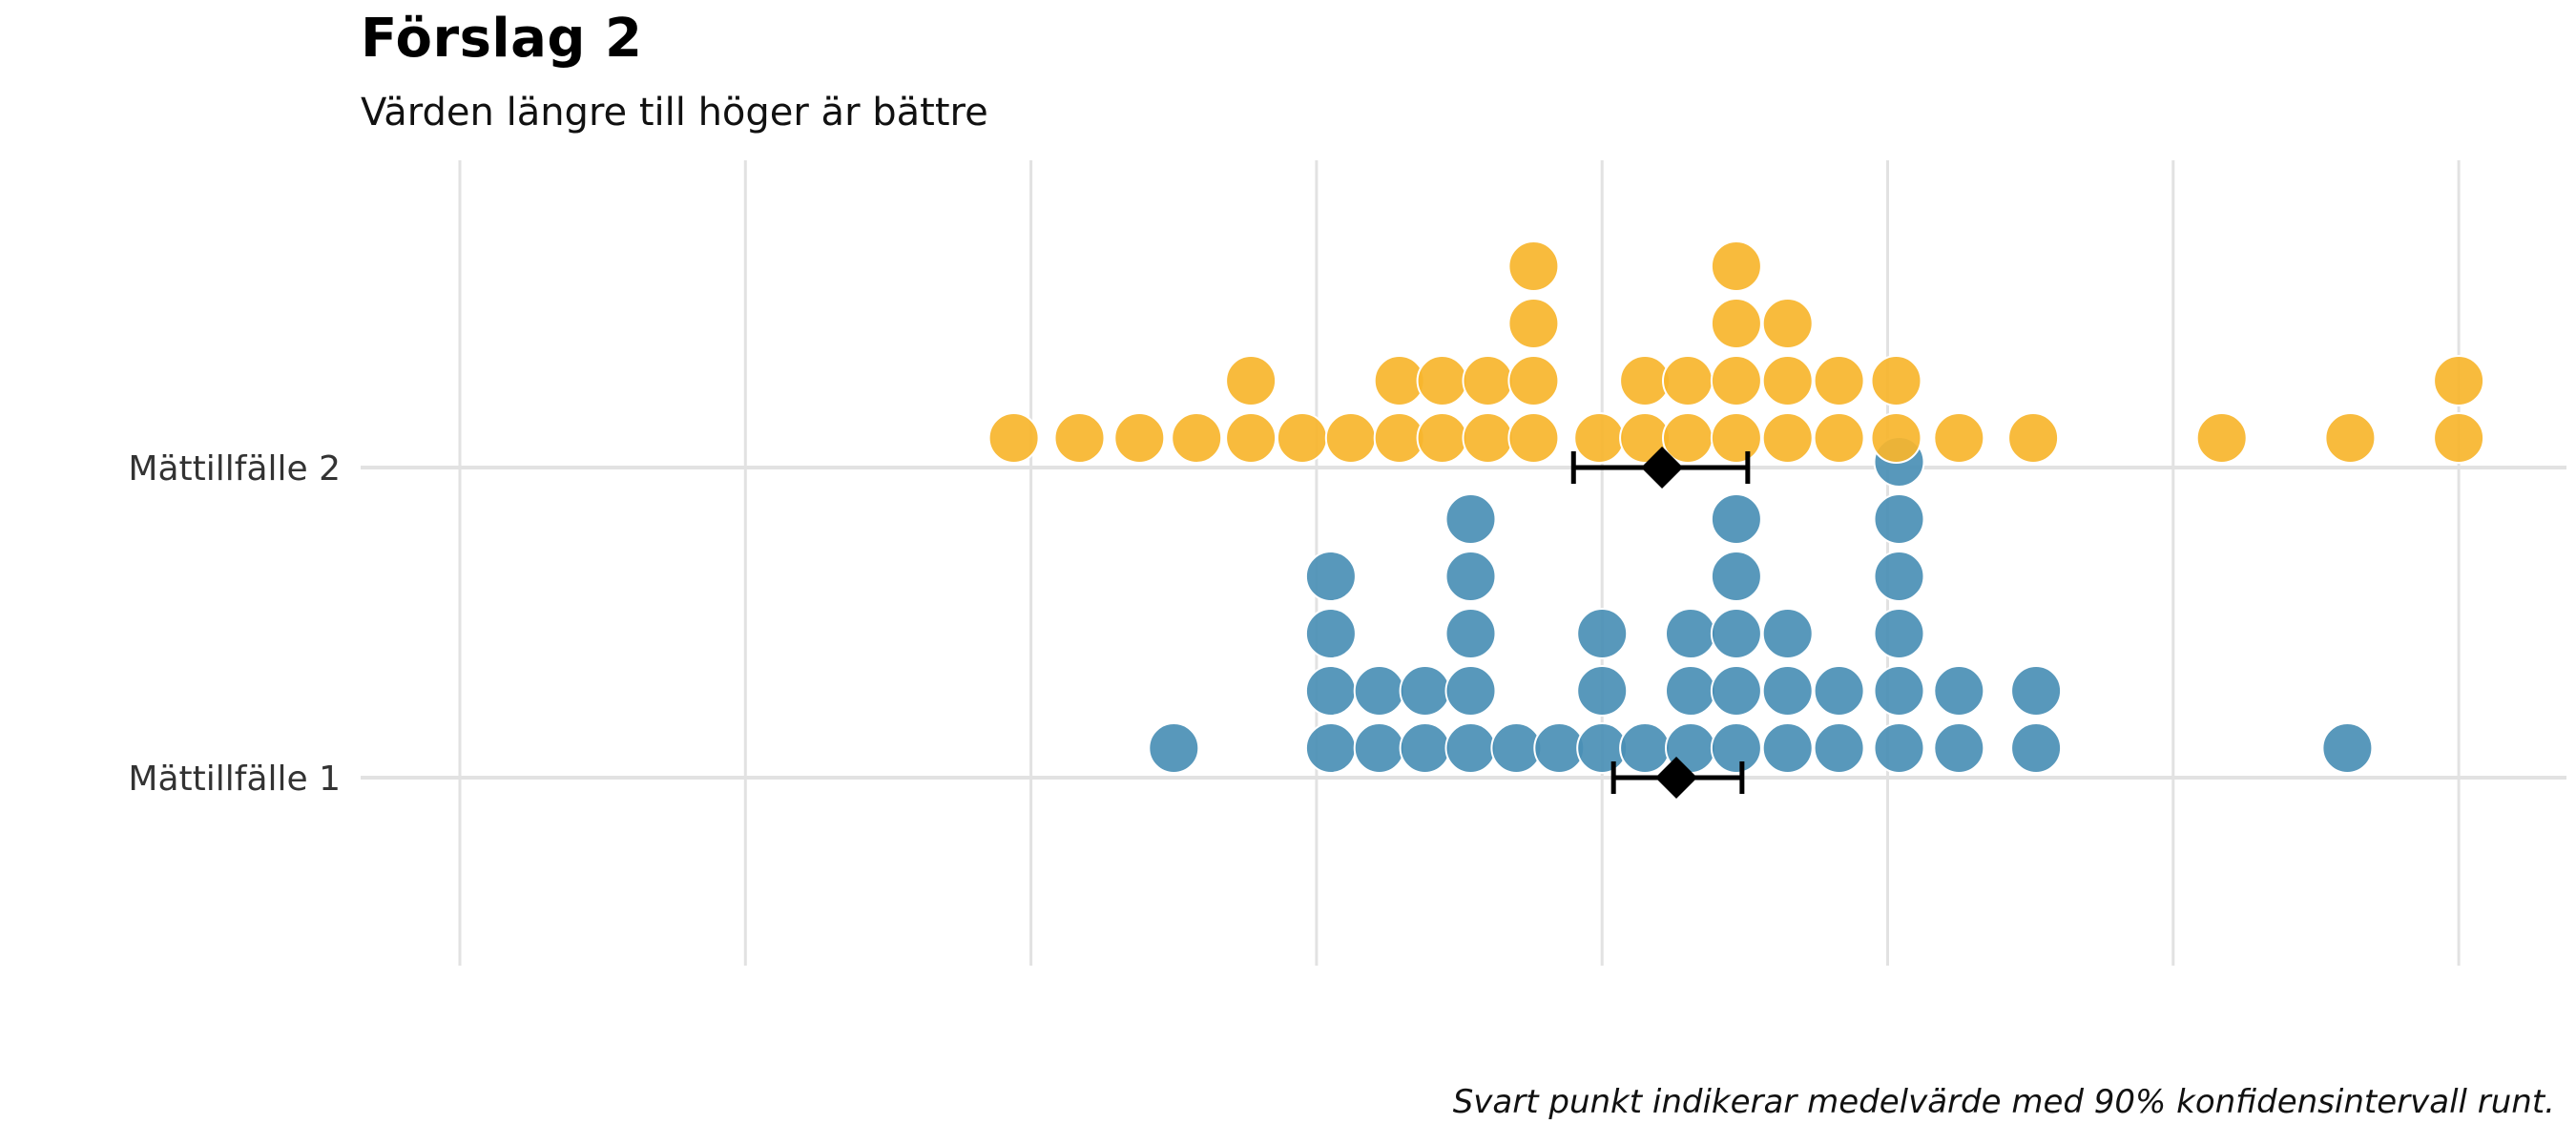 This screenshot has height=1145, width=2576. What do you see at coordinates (502, 39) in the screenshot?
I see `chart-title: Förslag 2` at bounding box center [502, 39].